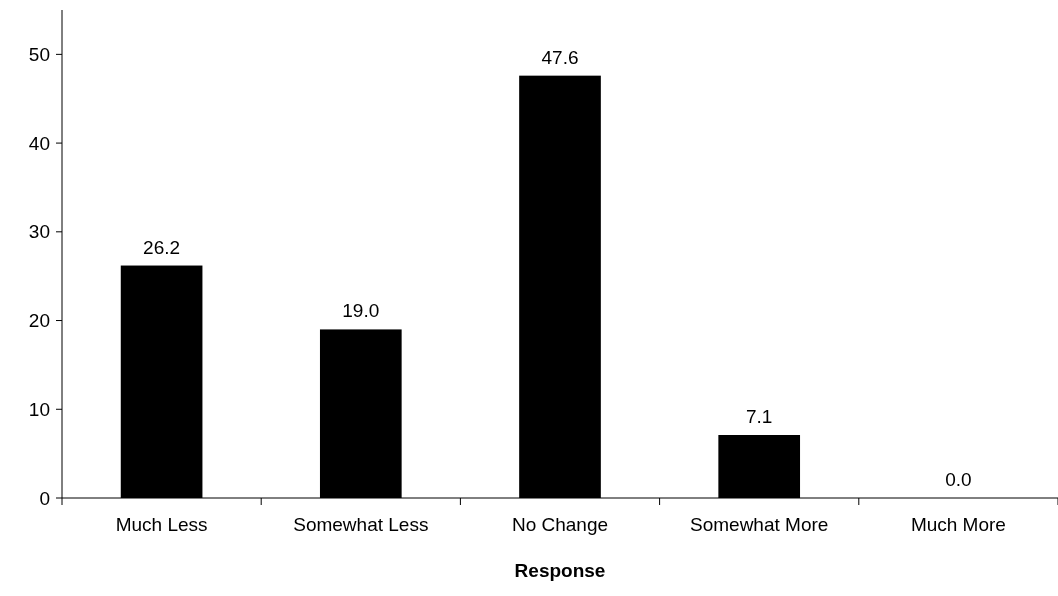 The image size is (1058, 596). I want to click on y-tick-label: 10, so click(39, 409).